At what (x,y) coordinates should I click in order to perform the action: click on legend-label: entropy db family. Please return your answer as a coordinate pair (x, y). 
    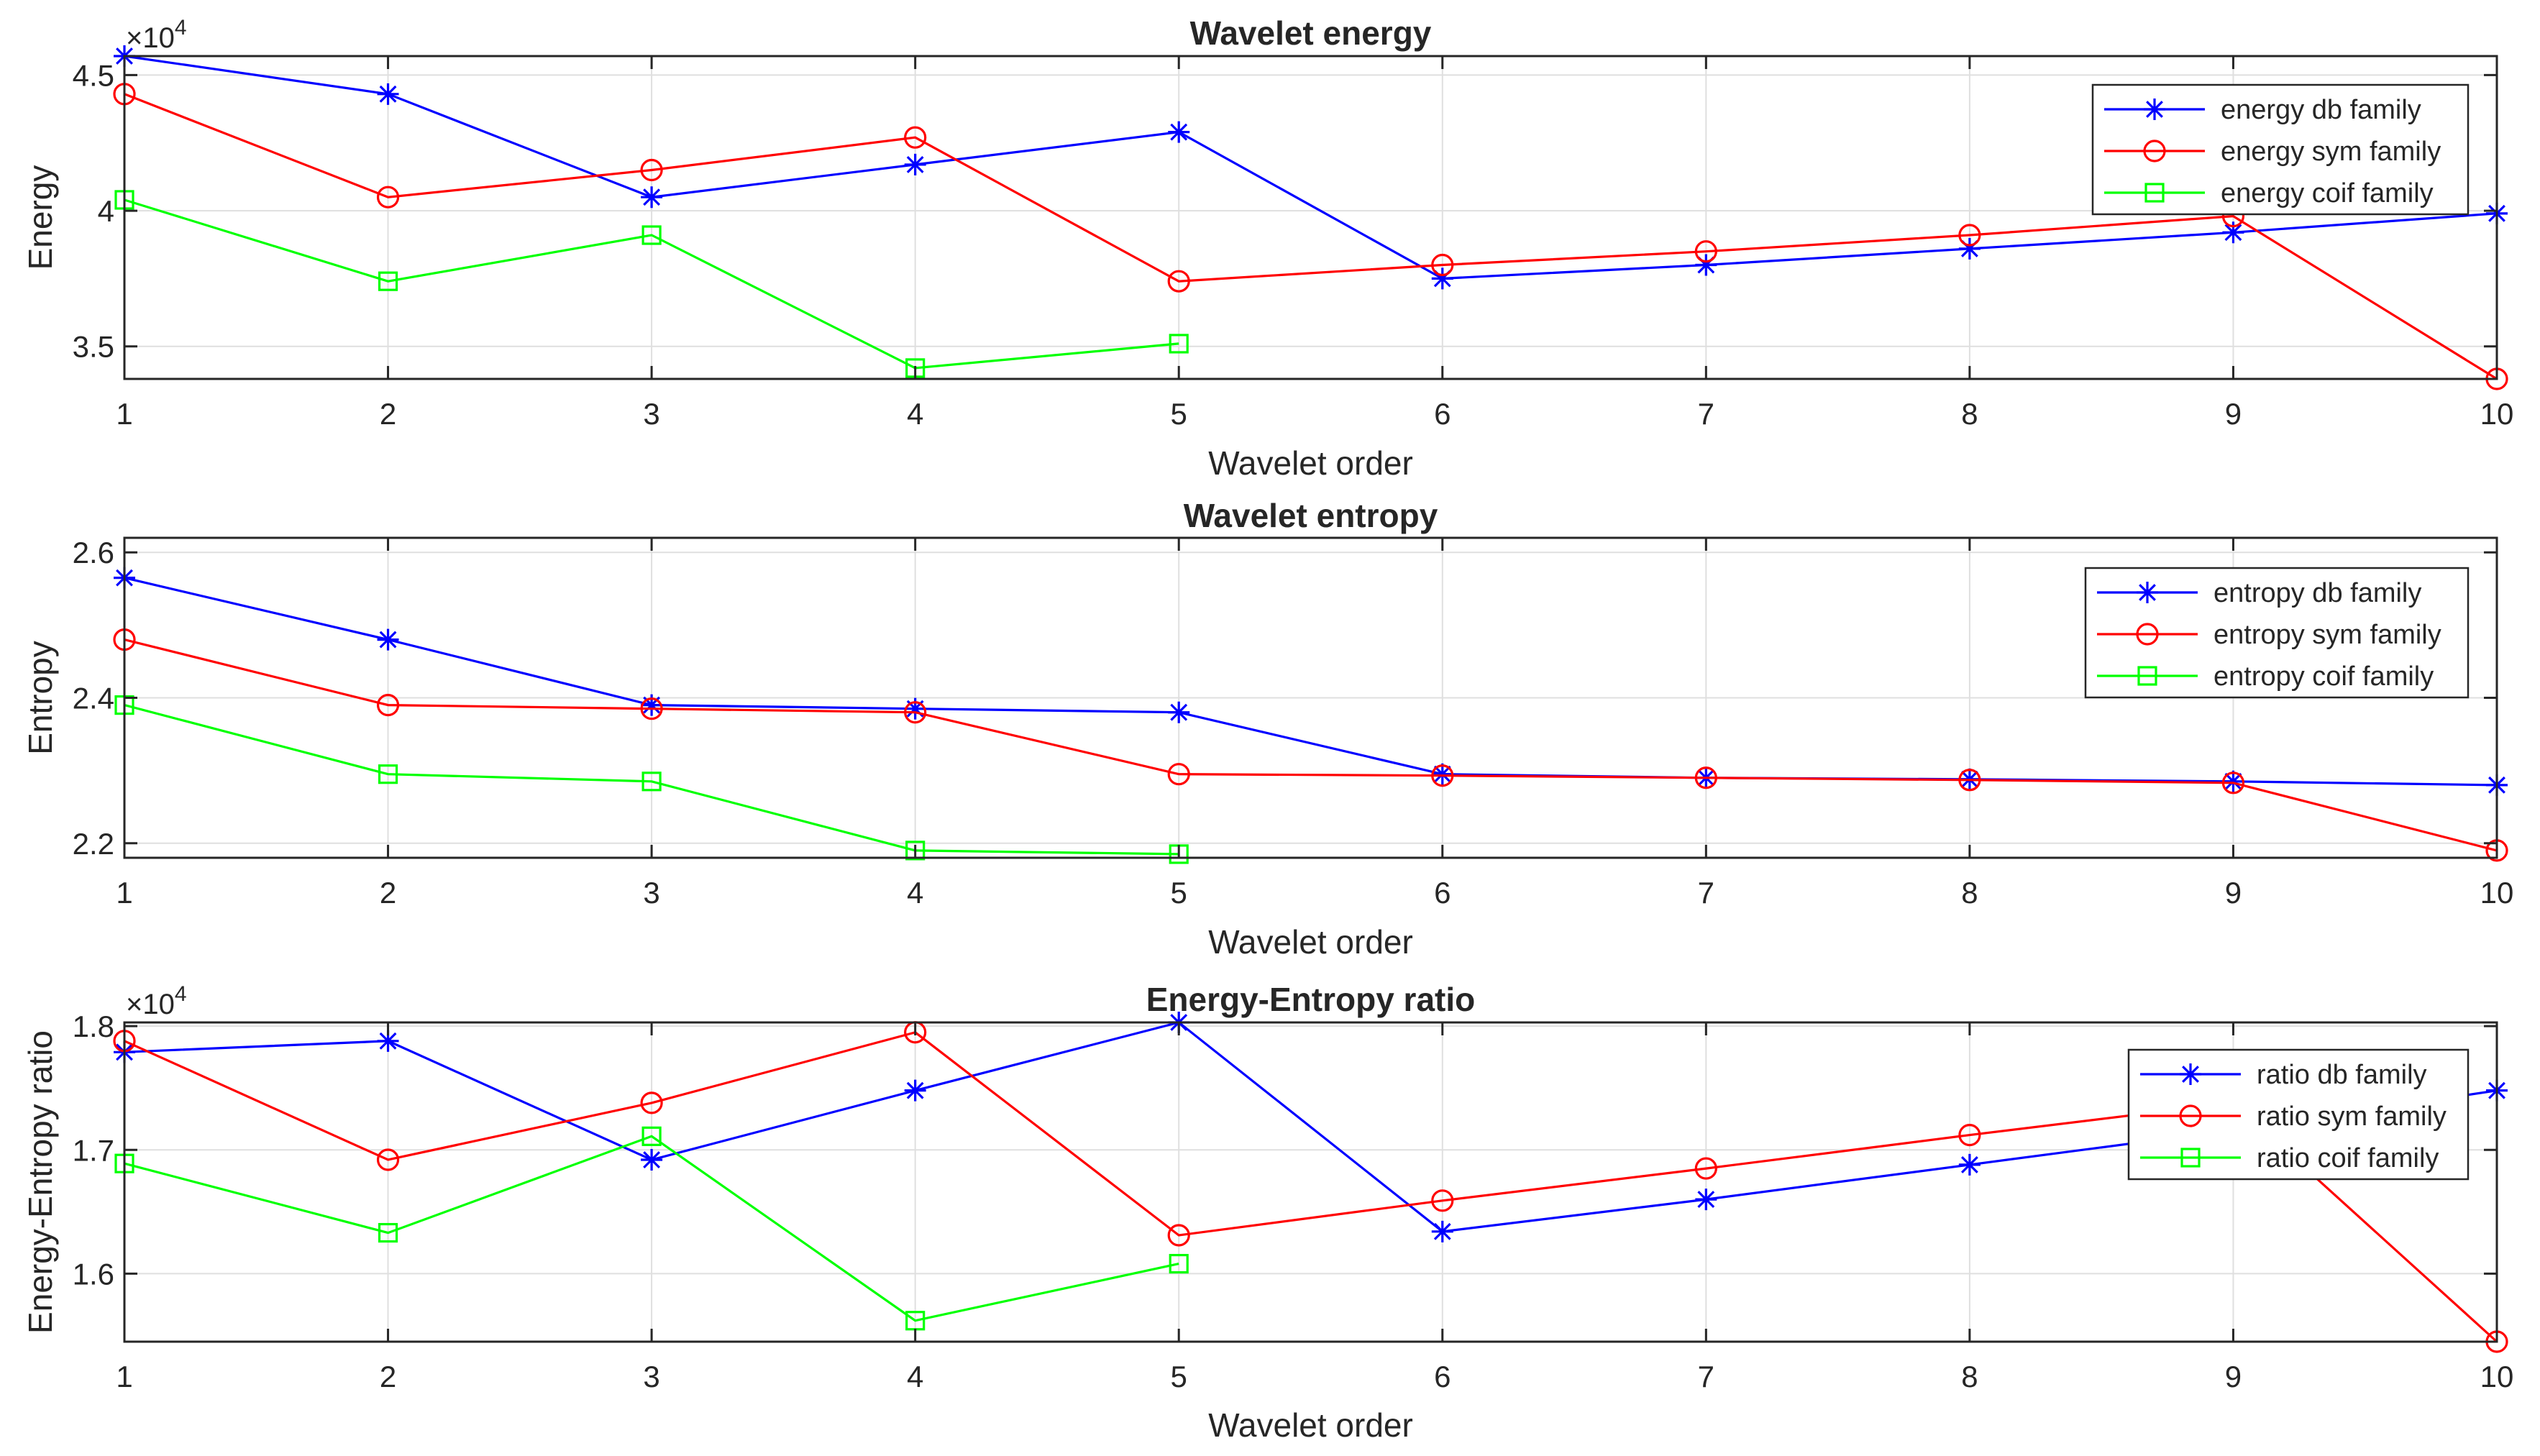
    Looking at the image, I should click on (2317, 593).